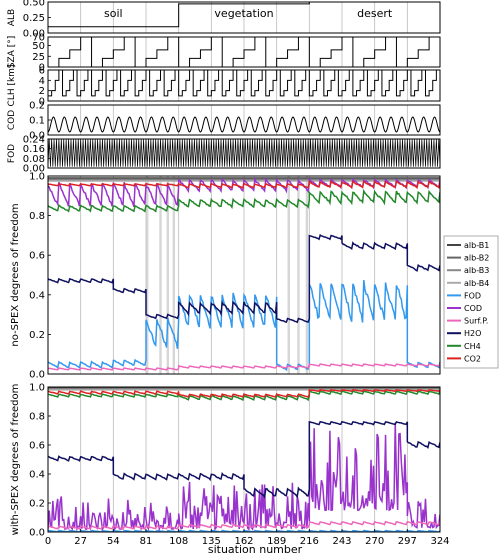  Describe the element at coordinates (37, 121) in the screenshot. I see `y-tick-label: 0.1` at that location.